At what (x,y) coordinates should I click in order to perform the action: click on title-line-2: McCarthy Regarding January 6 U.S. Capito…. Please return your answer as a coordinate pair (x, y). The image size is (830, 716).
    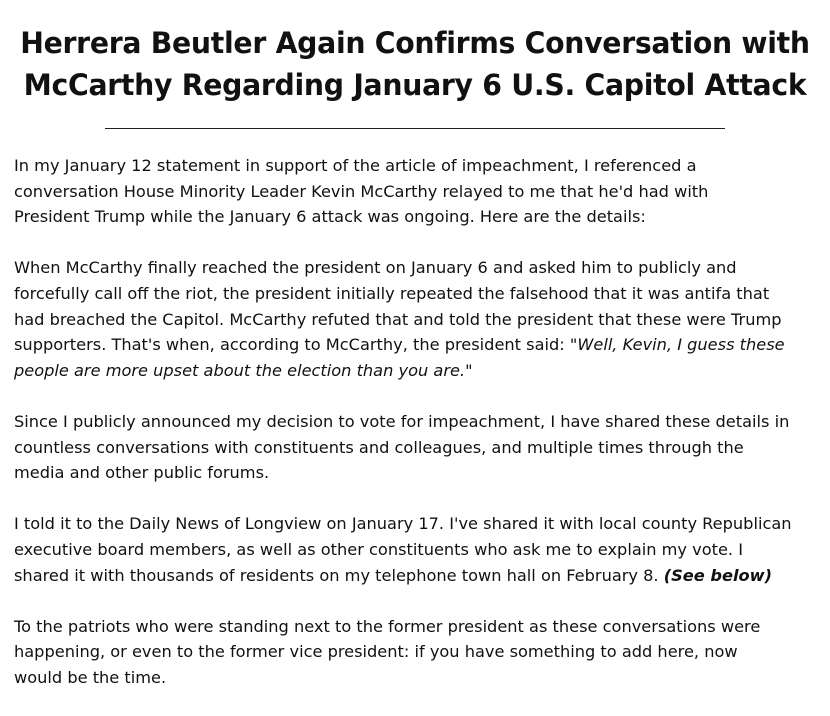
    Looking at the image, I should click on (415, 85).